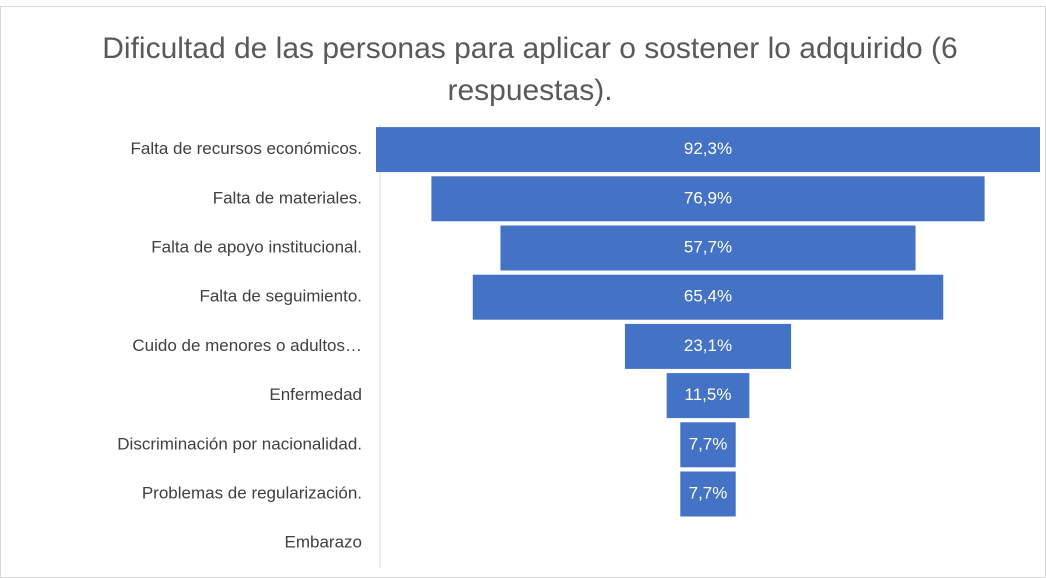 The width and height of the screenshot is (1046, 578). I want to click on value-label: 11,5%, so click(708, 394).